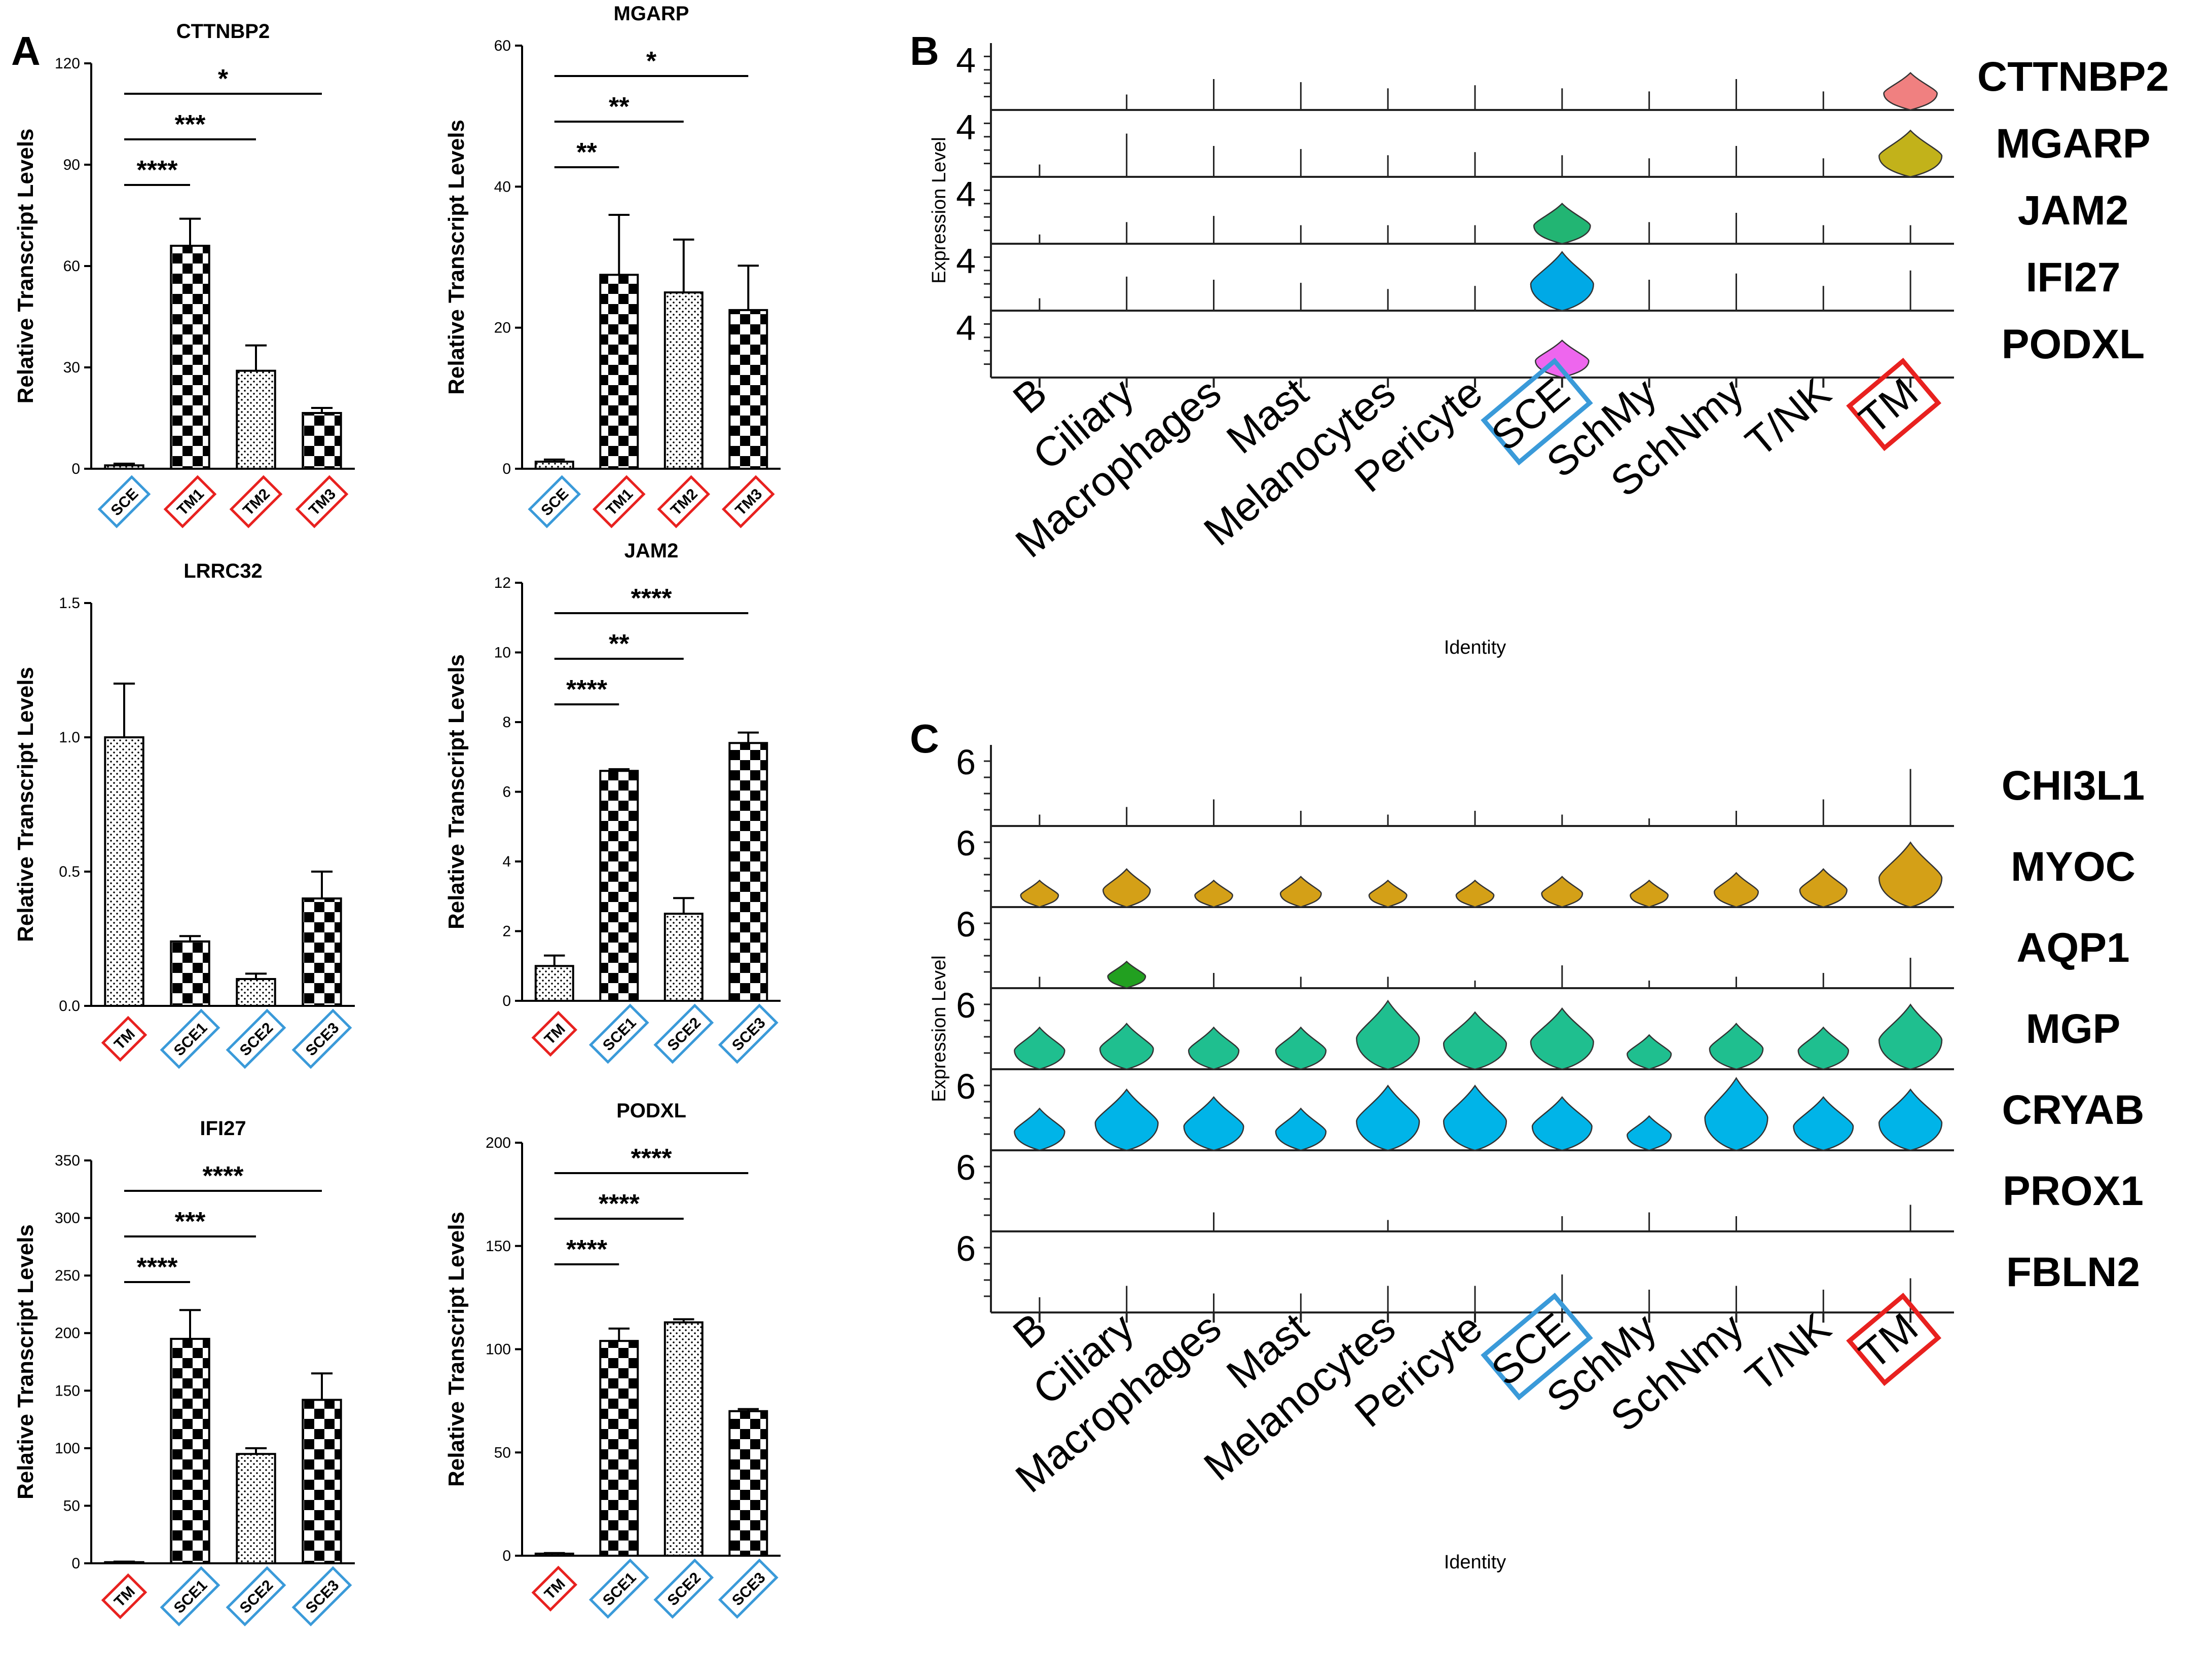 The height and width of the screenshot is (1653, 2212). I want to click on y-tick-label: 200, so click(499, 1143).